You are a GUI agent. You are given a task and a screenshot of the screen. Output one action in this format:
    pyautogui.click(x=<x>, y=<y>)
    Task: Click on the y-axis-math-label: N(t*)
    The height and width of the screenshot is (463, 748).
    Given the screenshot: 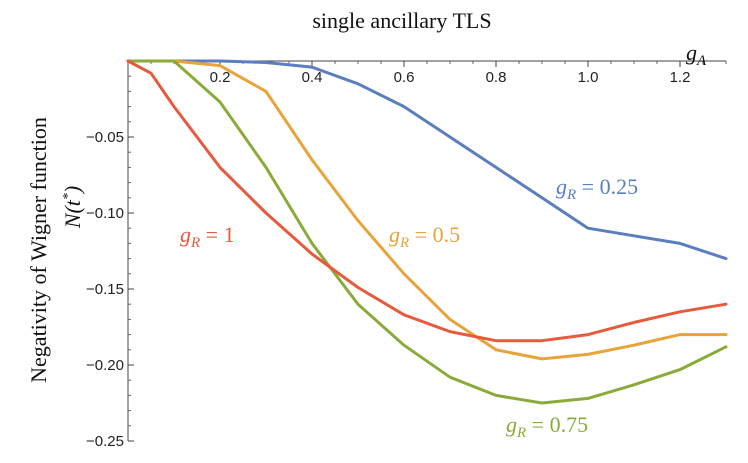 What is the action you would take?
    pyautogui.click(x=72, y=207)
    